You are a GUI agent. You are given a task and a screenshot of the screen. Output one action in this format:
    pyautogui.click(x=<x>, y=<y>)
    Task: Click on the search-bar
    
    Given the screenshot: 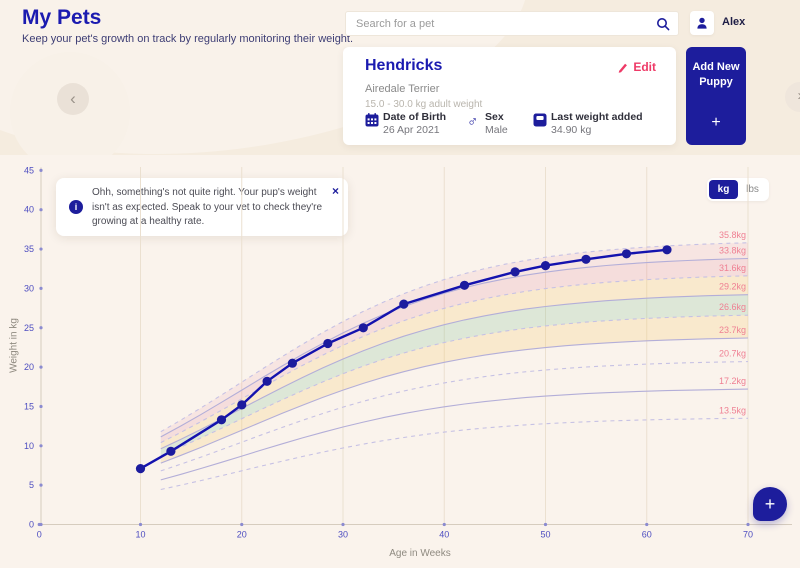 What is the action you would take?
    pyautogui.click(x=512, y=23)
    